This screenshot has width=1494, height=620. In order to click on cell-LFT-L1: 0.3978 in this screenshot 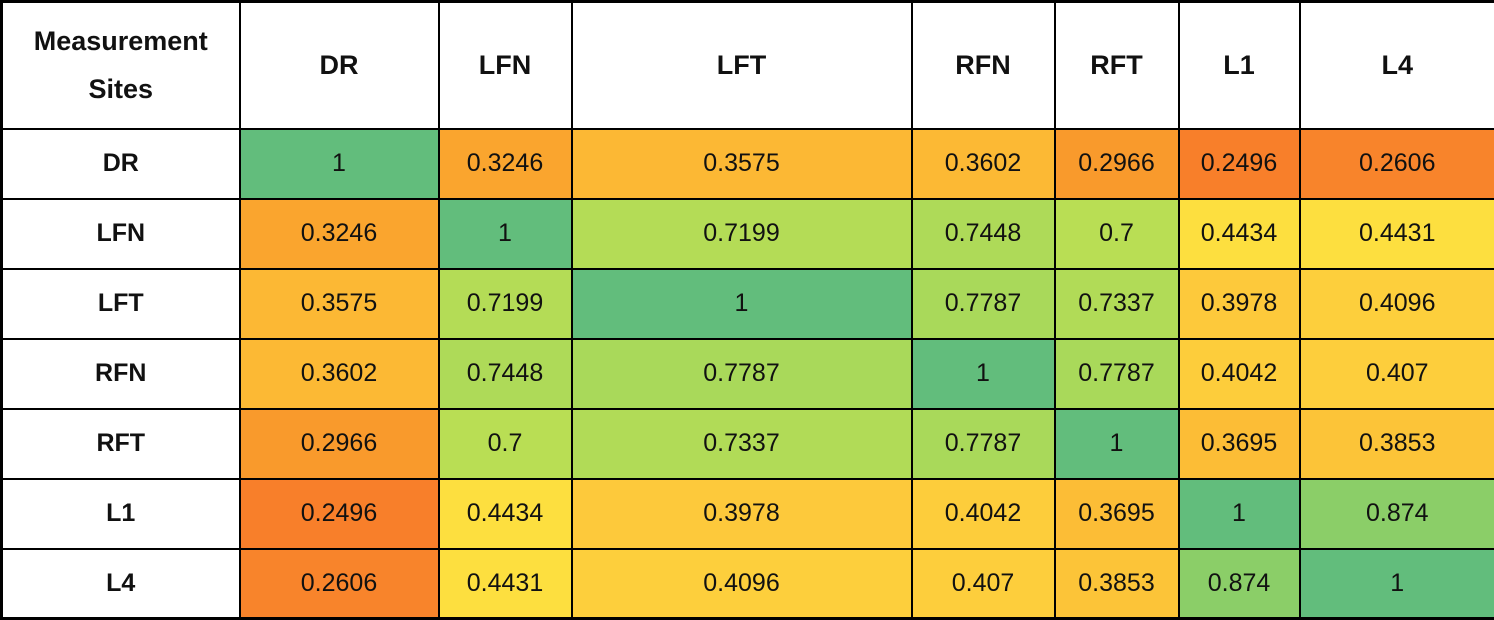, I will do `click(1239, 303)`.